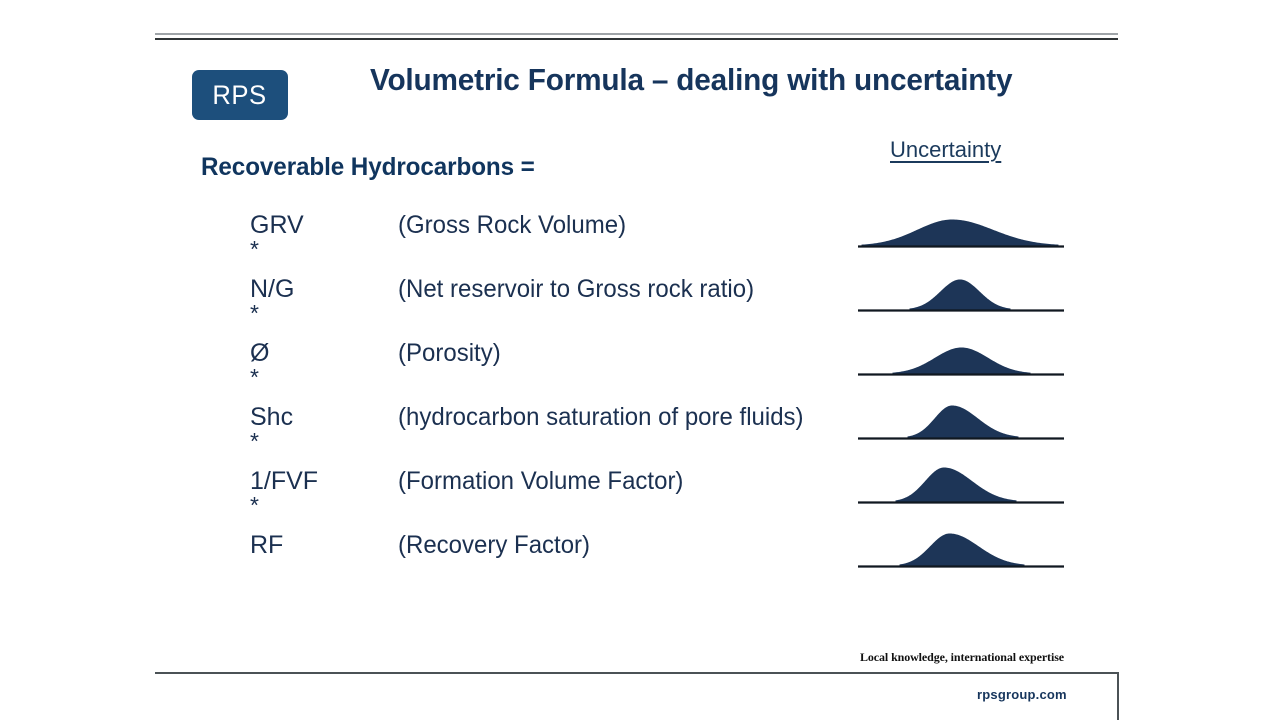 The image size is (1280, 720). What do you see at coordinates (560, 500) in the screenshot?
I see `formula-row: 1/FVF (Formation Volume Factor) *` at bounding box center [560, 500].